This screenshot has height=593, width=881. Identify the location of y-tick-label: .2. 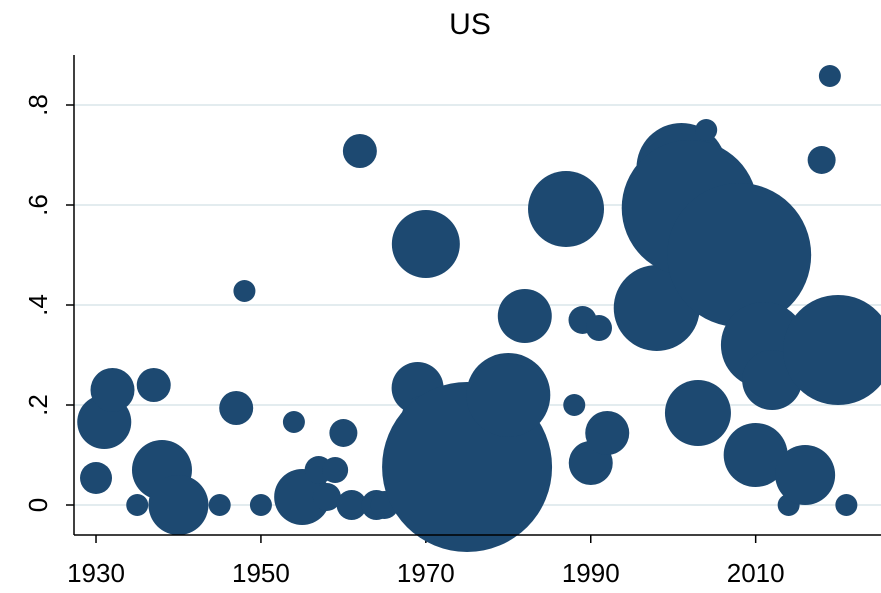
(38, 405).